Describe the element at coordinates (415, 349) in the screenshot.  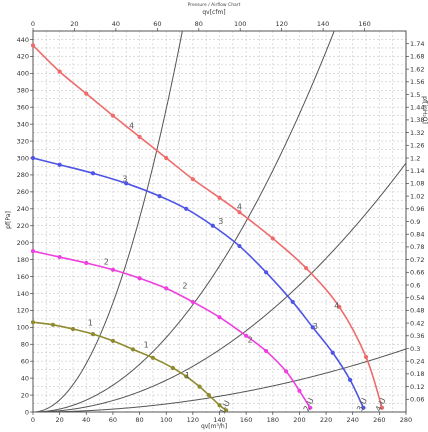
I see `y2-tick-label: 0.3` at that location.